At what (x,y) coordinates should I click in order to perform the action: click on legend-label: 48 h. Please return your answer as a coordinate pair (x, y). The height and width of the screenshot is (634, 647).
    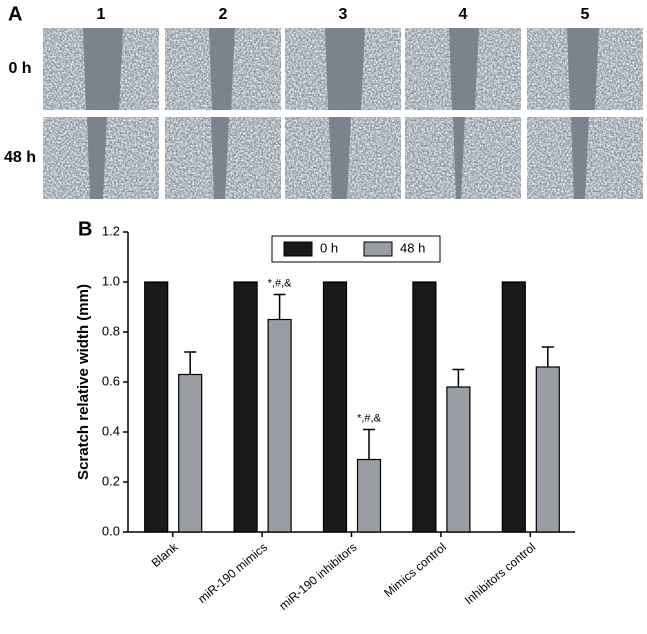
    Looking at the image, I should click on (412, 247).